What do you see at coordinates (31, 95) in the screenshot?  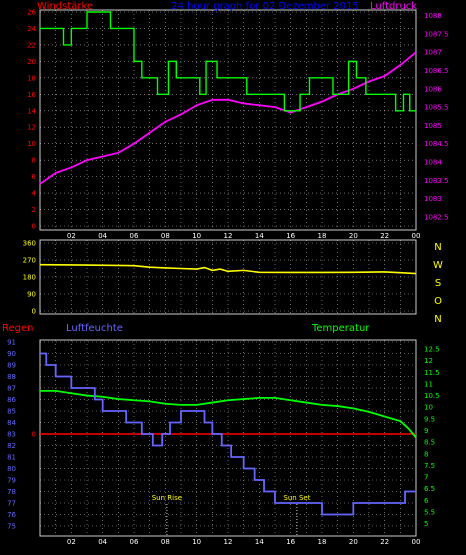 I see `wind-speed-tick: 16` at bounding box center [31, 95].